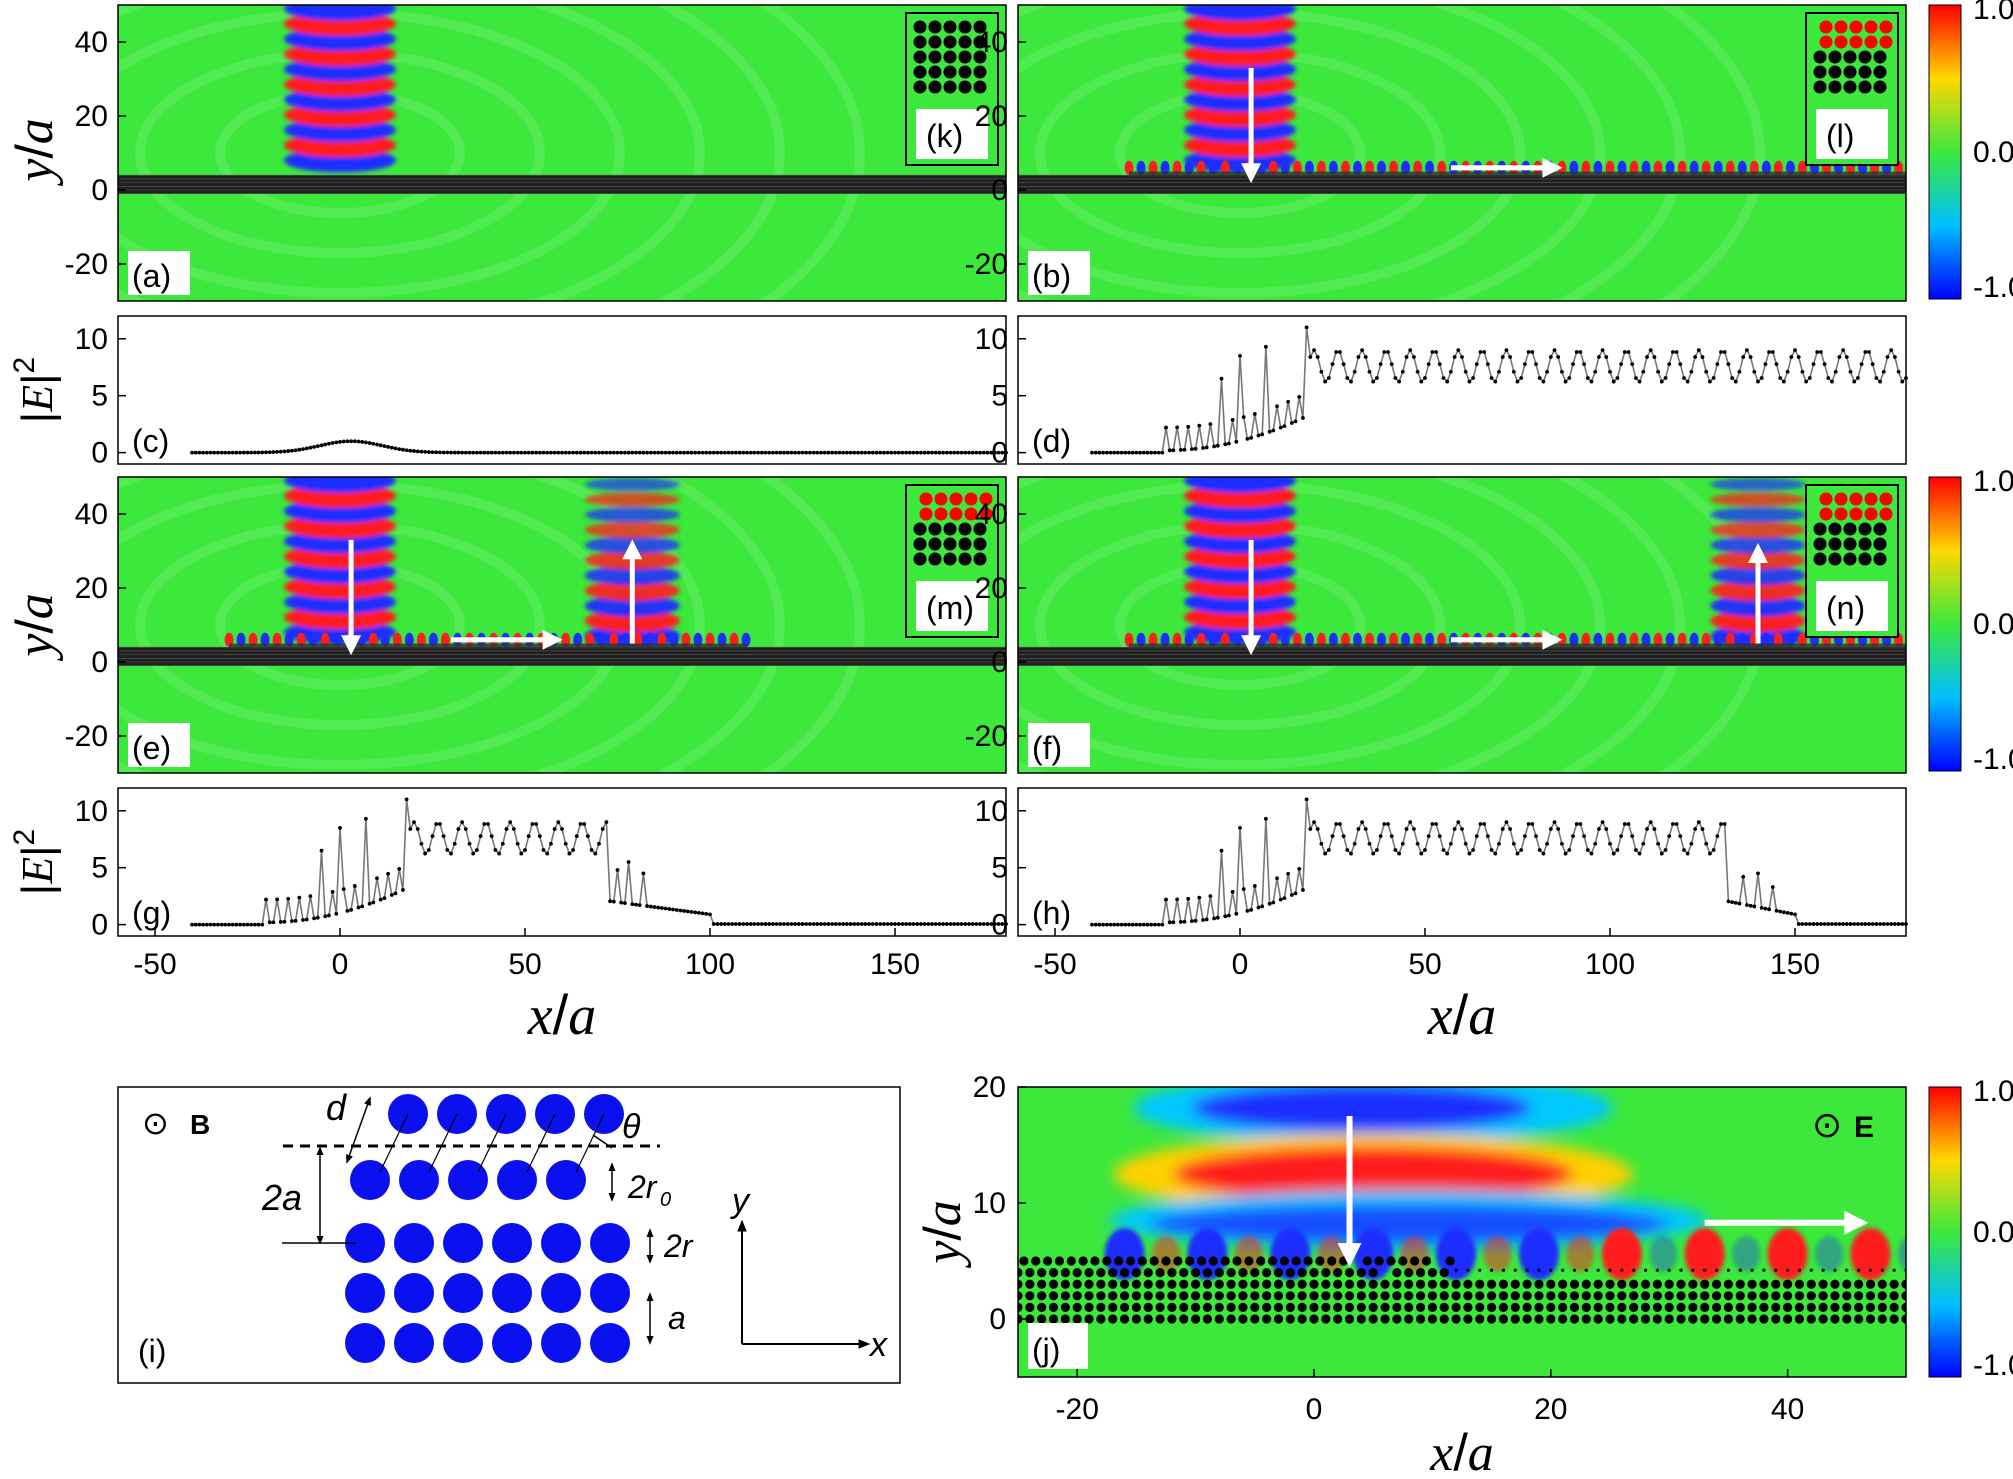 The height and width of the screenshot is (1479, 2013). I want to click on colorbar-gradient, so click(1945, 624).